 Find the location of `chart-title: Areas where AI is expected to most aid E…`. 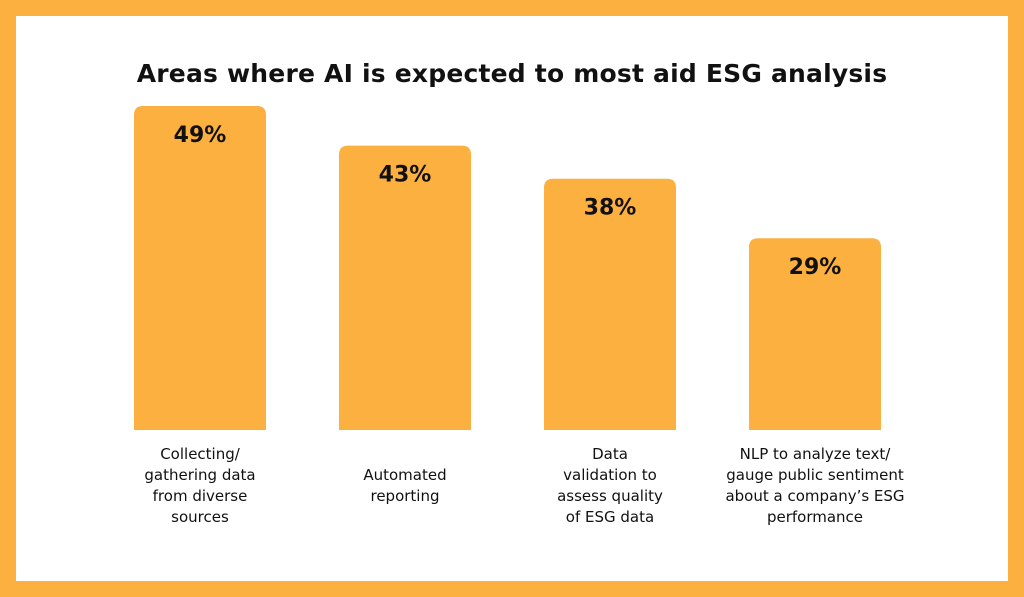

chart-title: Areas where AI is expected to most aid E… is located at coordinates (512, 73).